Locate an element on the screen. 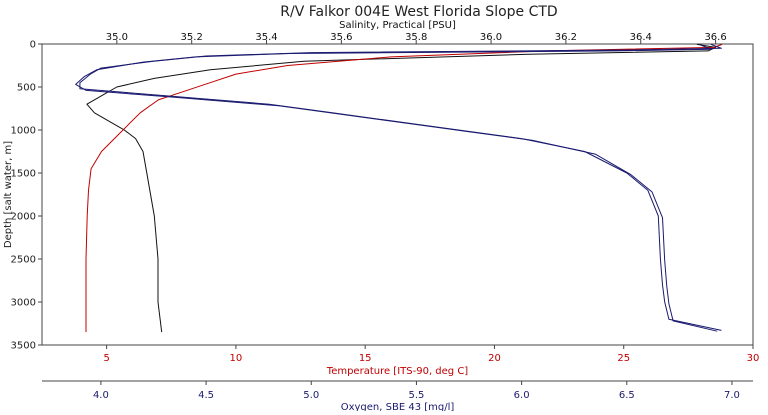  salinity-tick-label: 35.0 is located at coordinates (117, 37).